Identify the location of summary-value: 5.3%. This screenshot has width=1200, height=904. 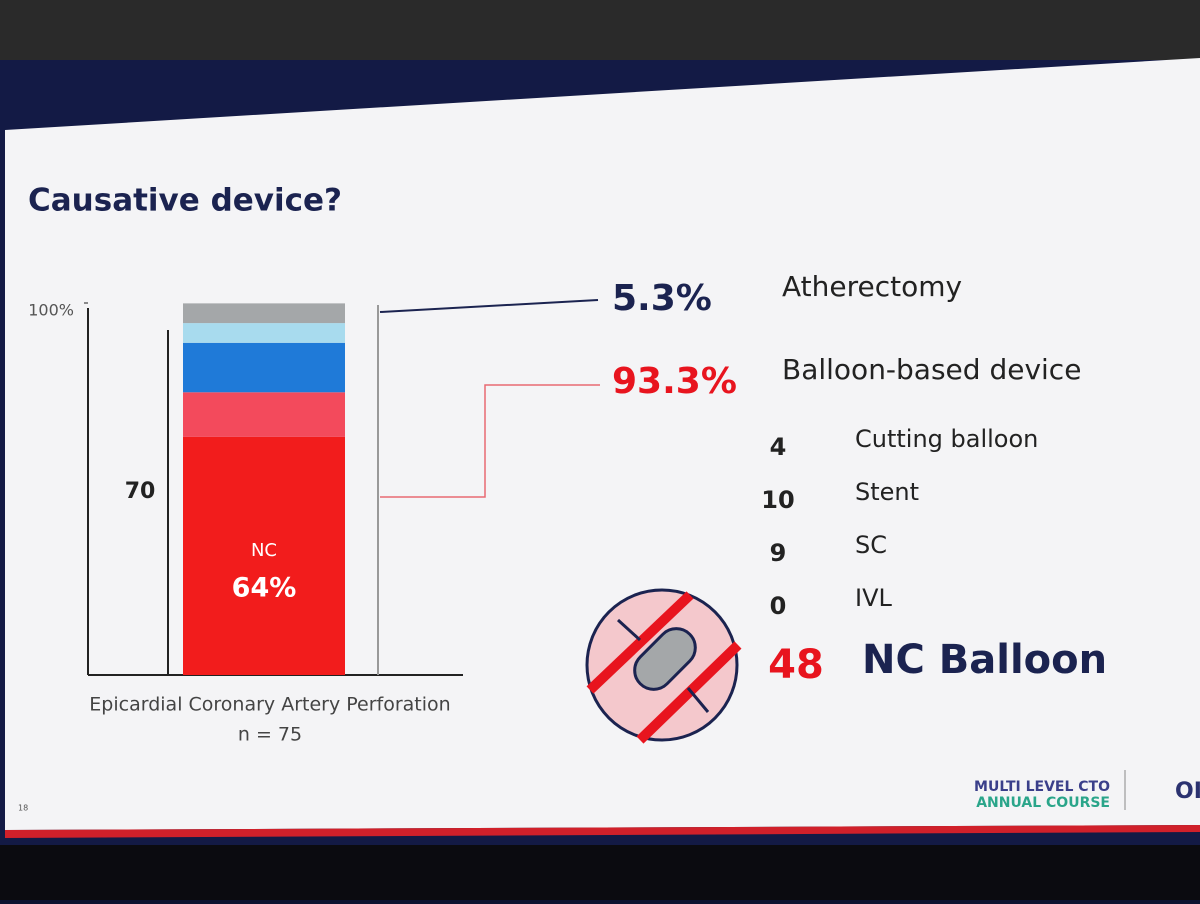
(662, 298).